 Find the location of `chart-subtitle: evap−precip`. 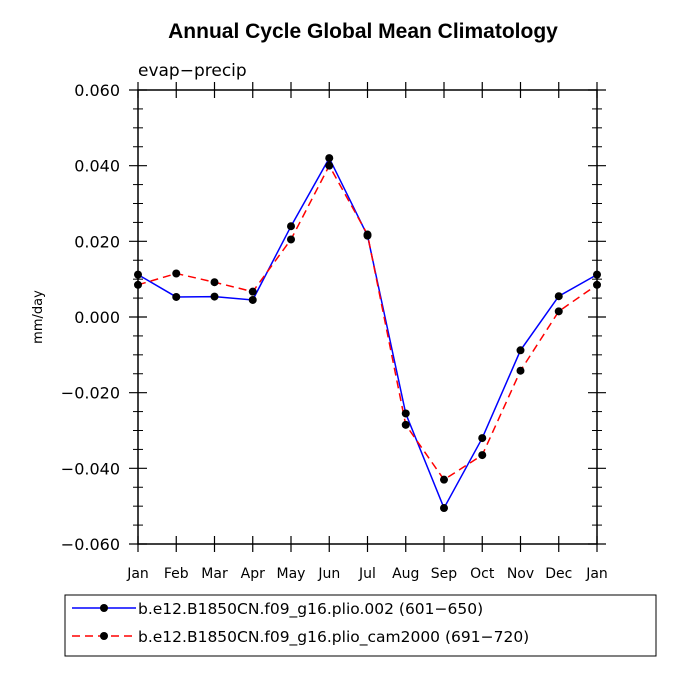

chart-subtitle: evap−precip is located at coordinates (192, 71).